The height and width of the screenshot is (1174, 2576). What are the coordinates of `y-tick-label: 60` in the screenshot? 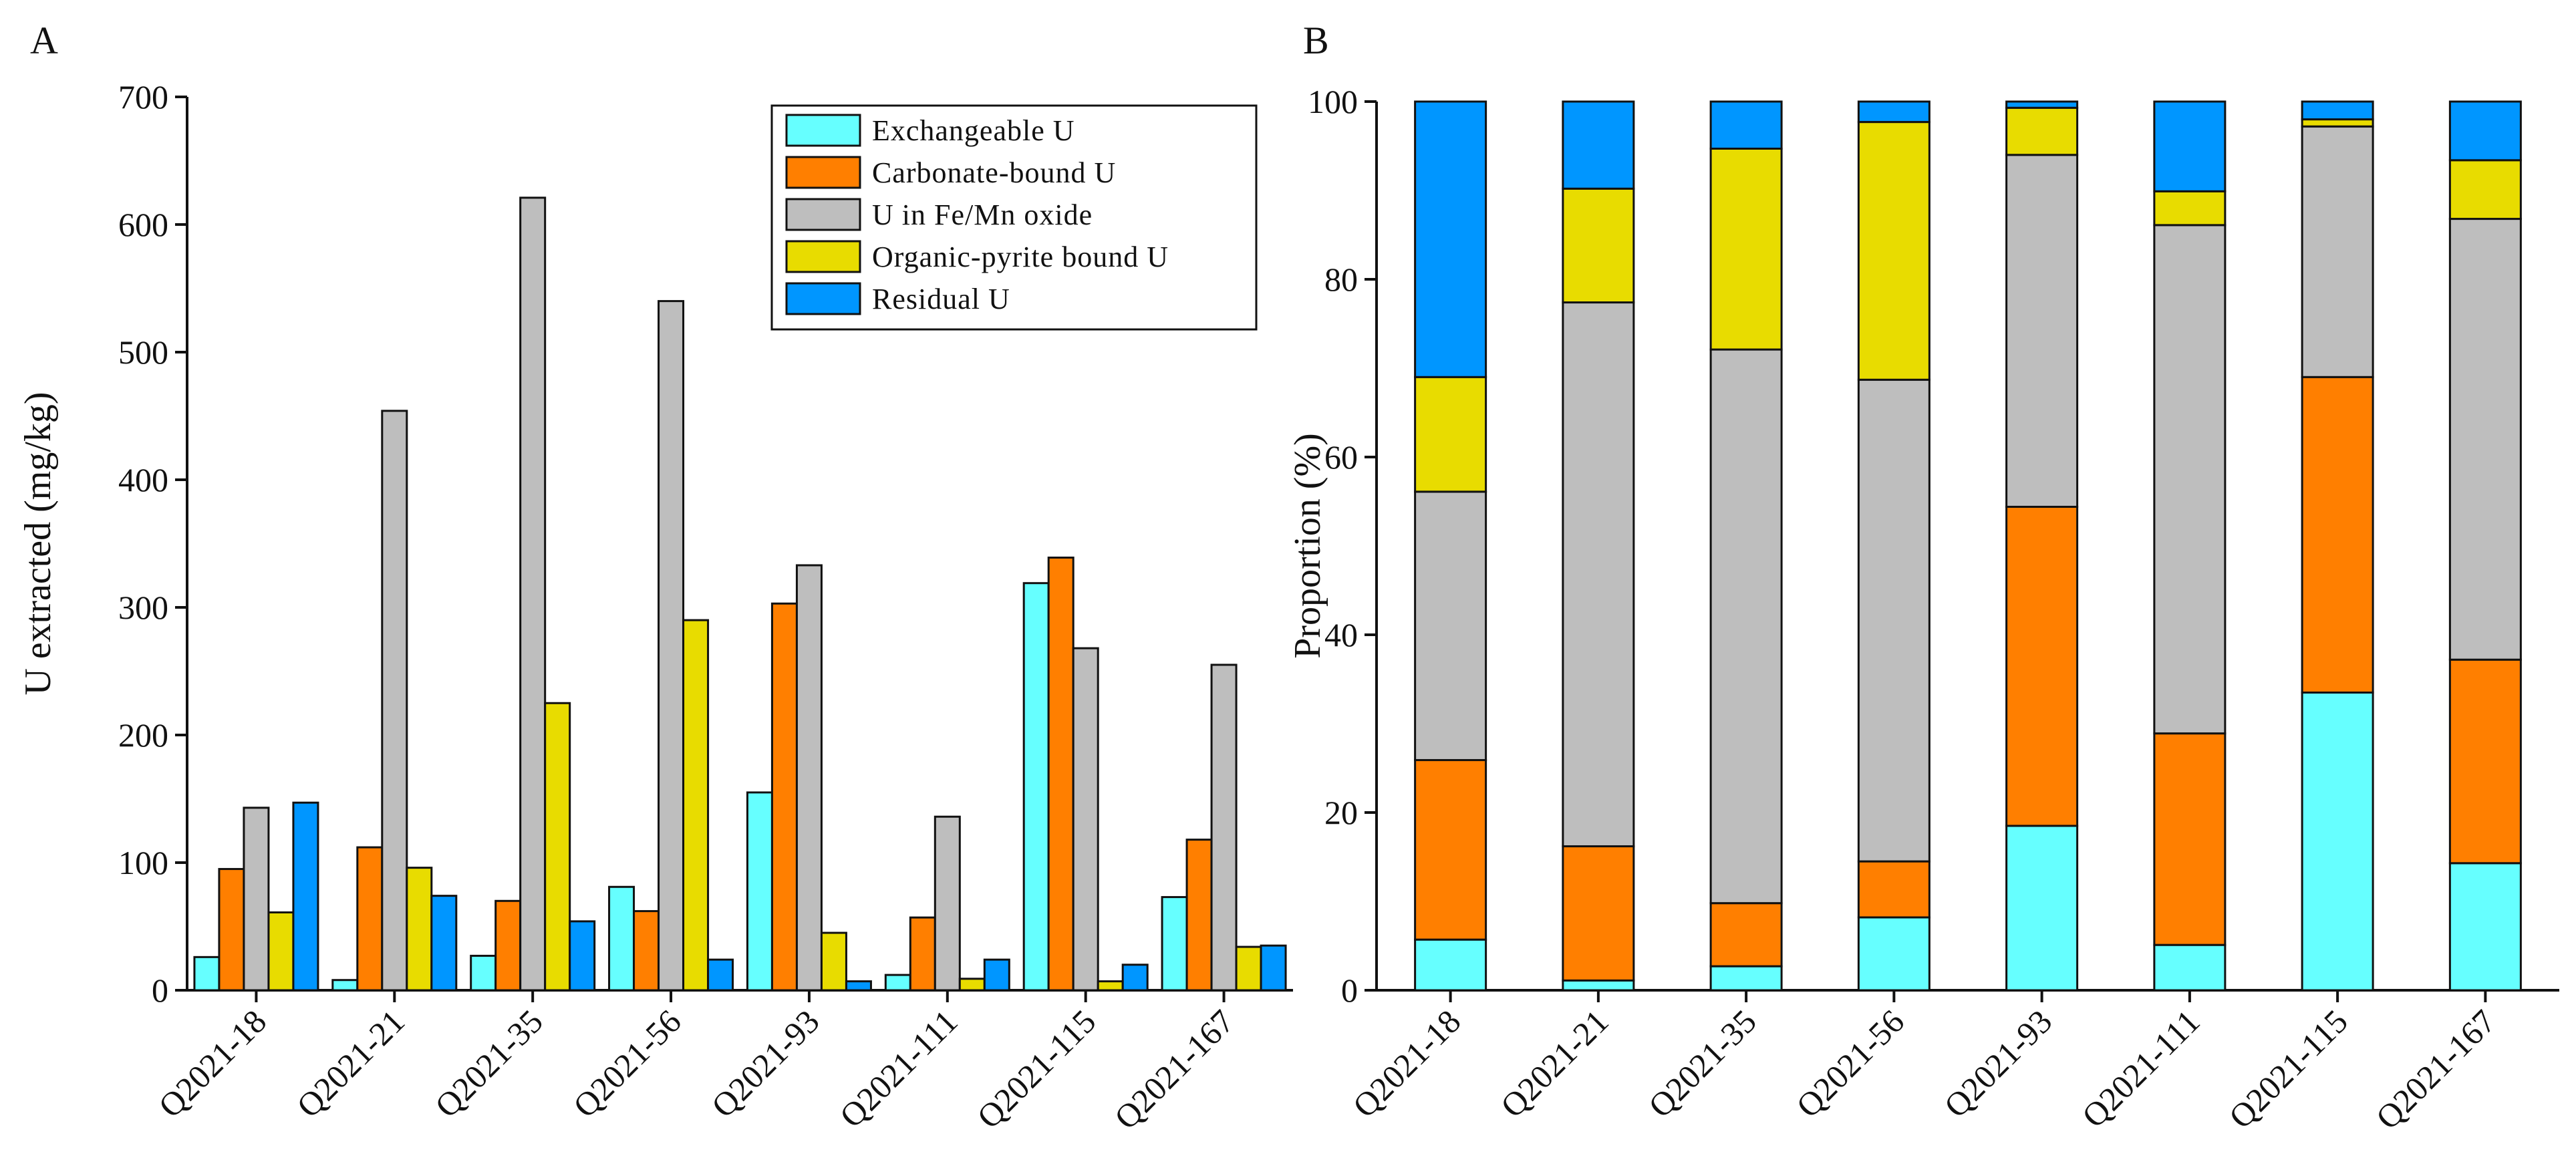 It's located at (1341, 457).